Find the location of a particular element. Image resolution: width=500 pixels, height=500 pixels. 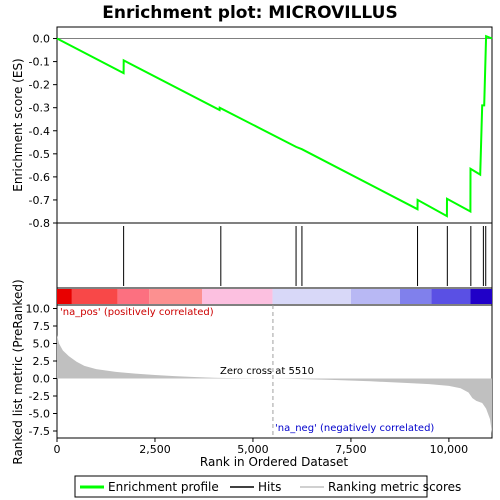

es-y-tick-label: -0.4 is located at coordinates (39, 131).